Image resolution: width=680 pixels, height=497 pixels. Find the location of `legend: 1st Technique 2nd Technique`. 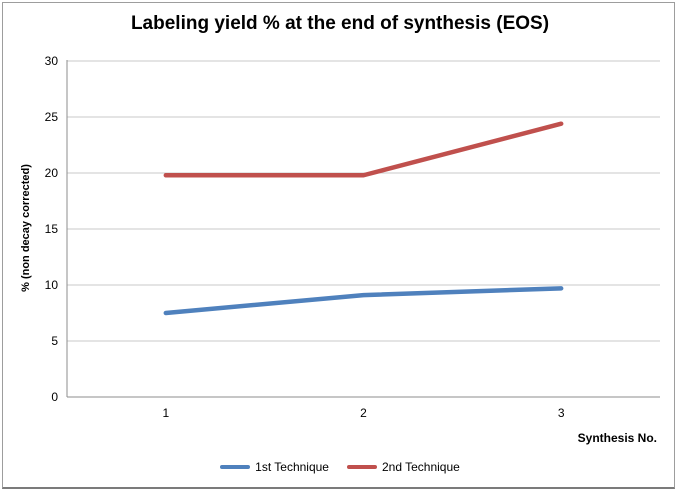

legend: 1st Technique 2nd Technique is located at coordinates (340, 467).